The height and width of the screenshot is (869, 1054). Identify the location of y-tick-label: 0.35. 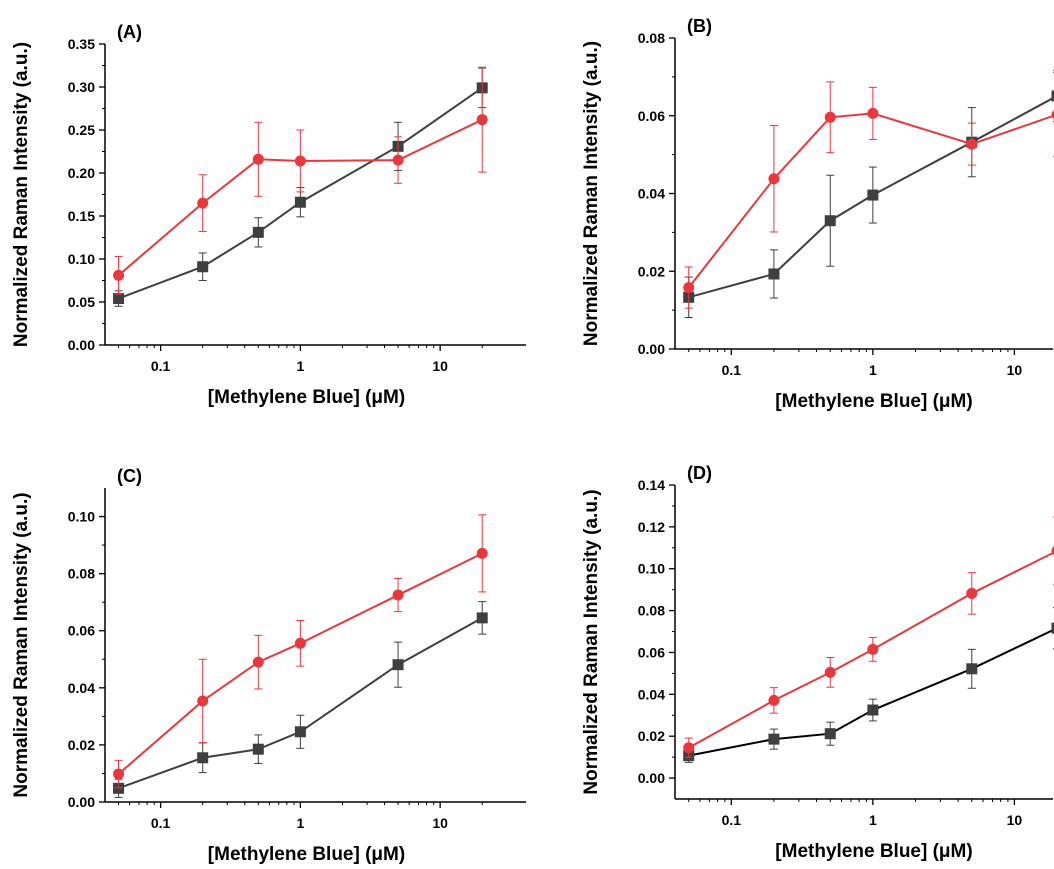
(81, 44).